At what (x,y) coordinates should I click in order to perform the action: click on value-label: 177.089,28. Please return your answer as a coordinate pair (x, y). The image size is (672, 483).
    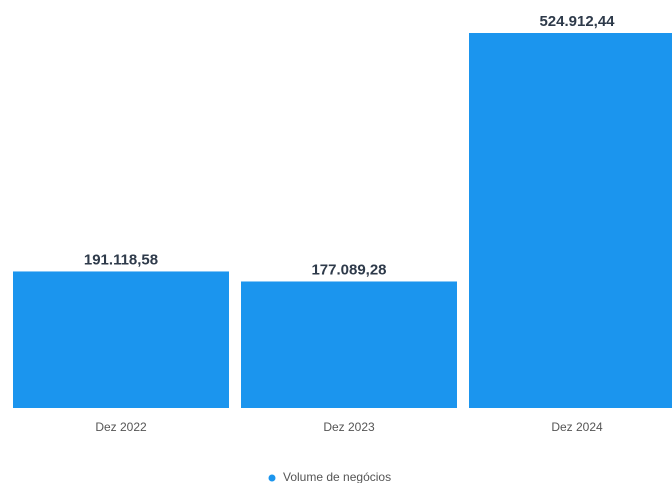
    Looking at the image, I should click on (348, 269).